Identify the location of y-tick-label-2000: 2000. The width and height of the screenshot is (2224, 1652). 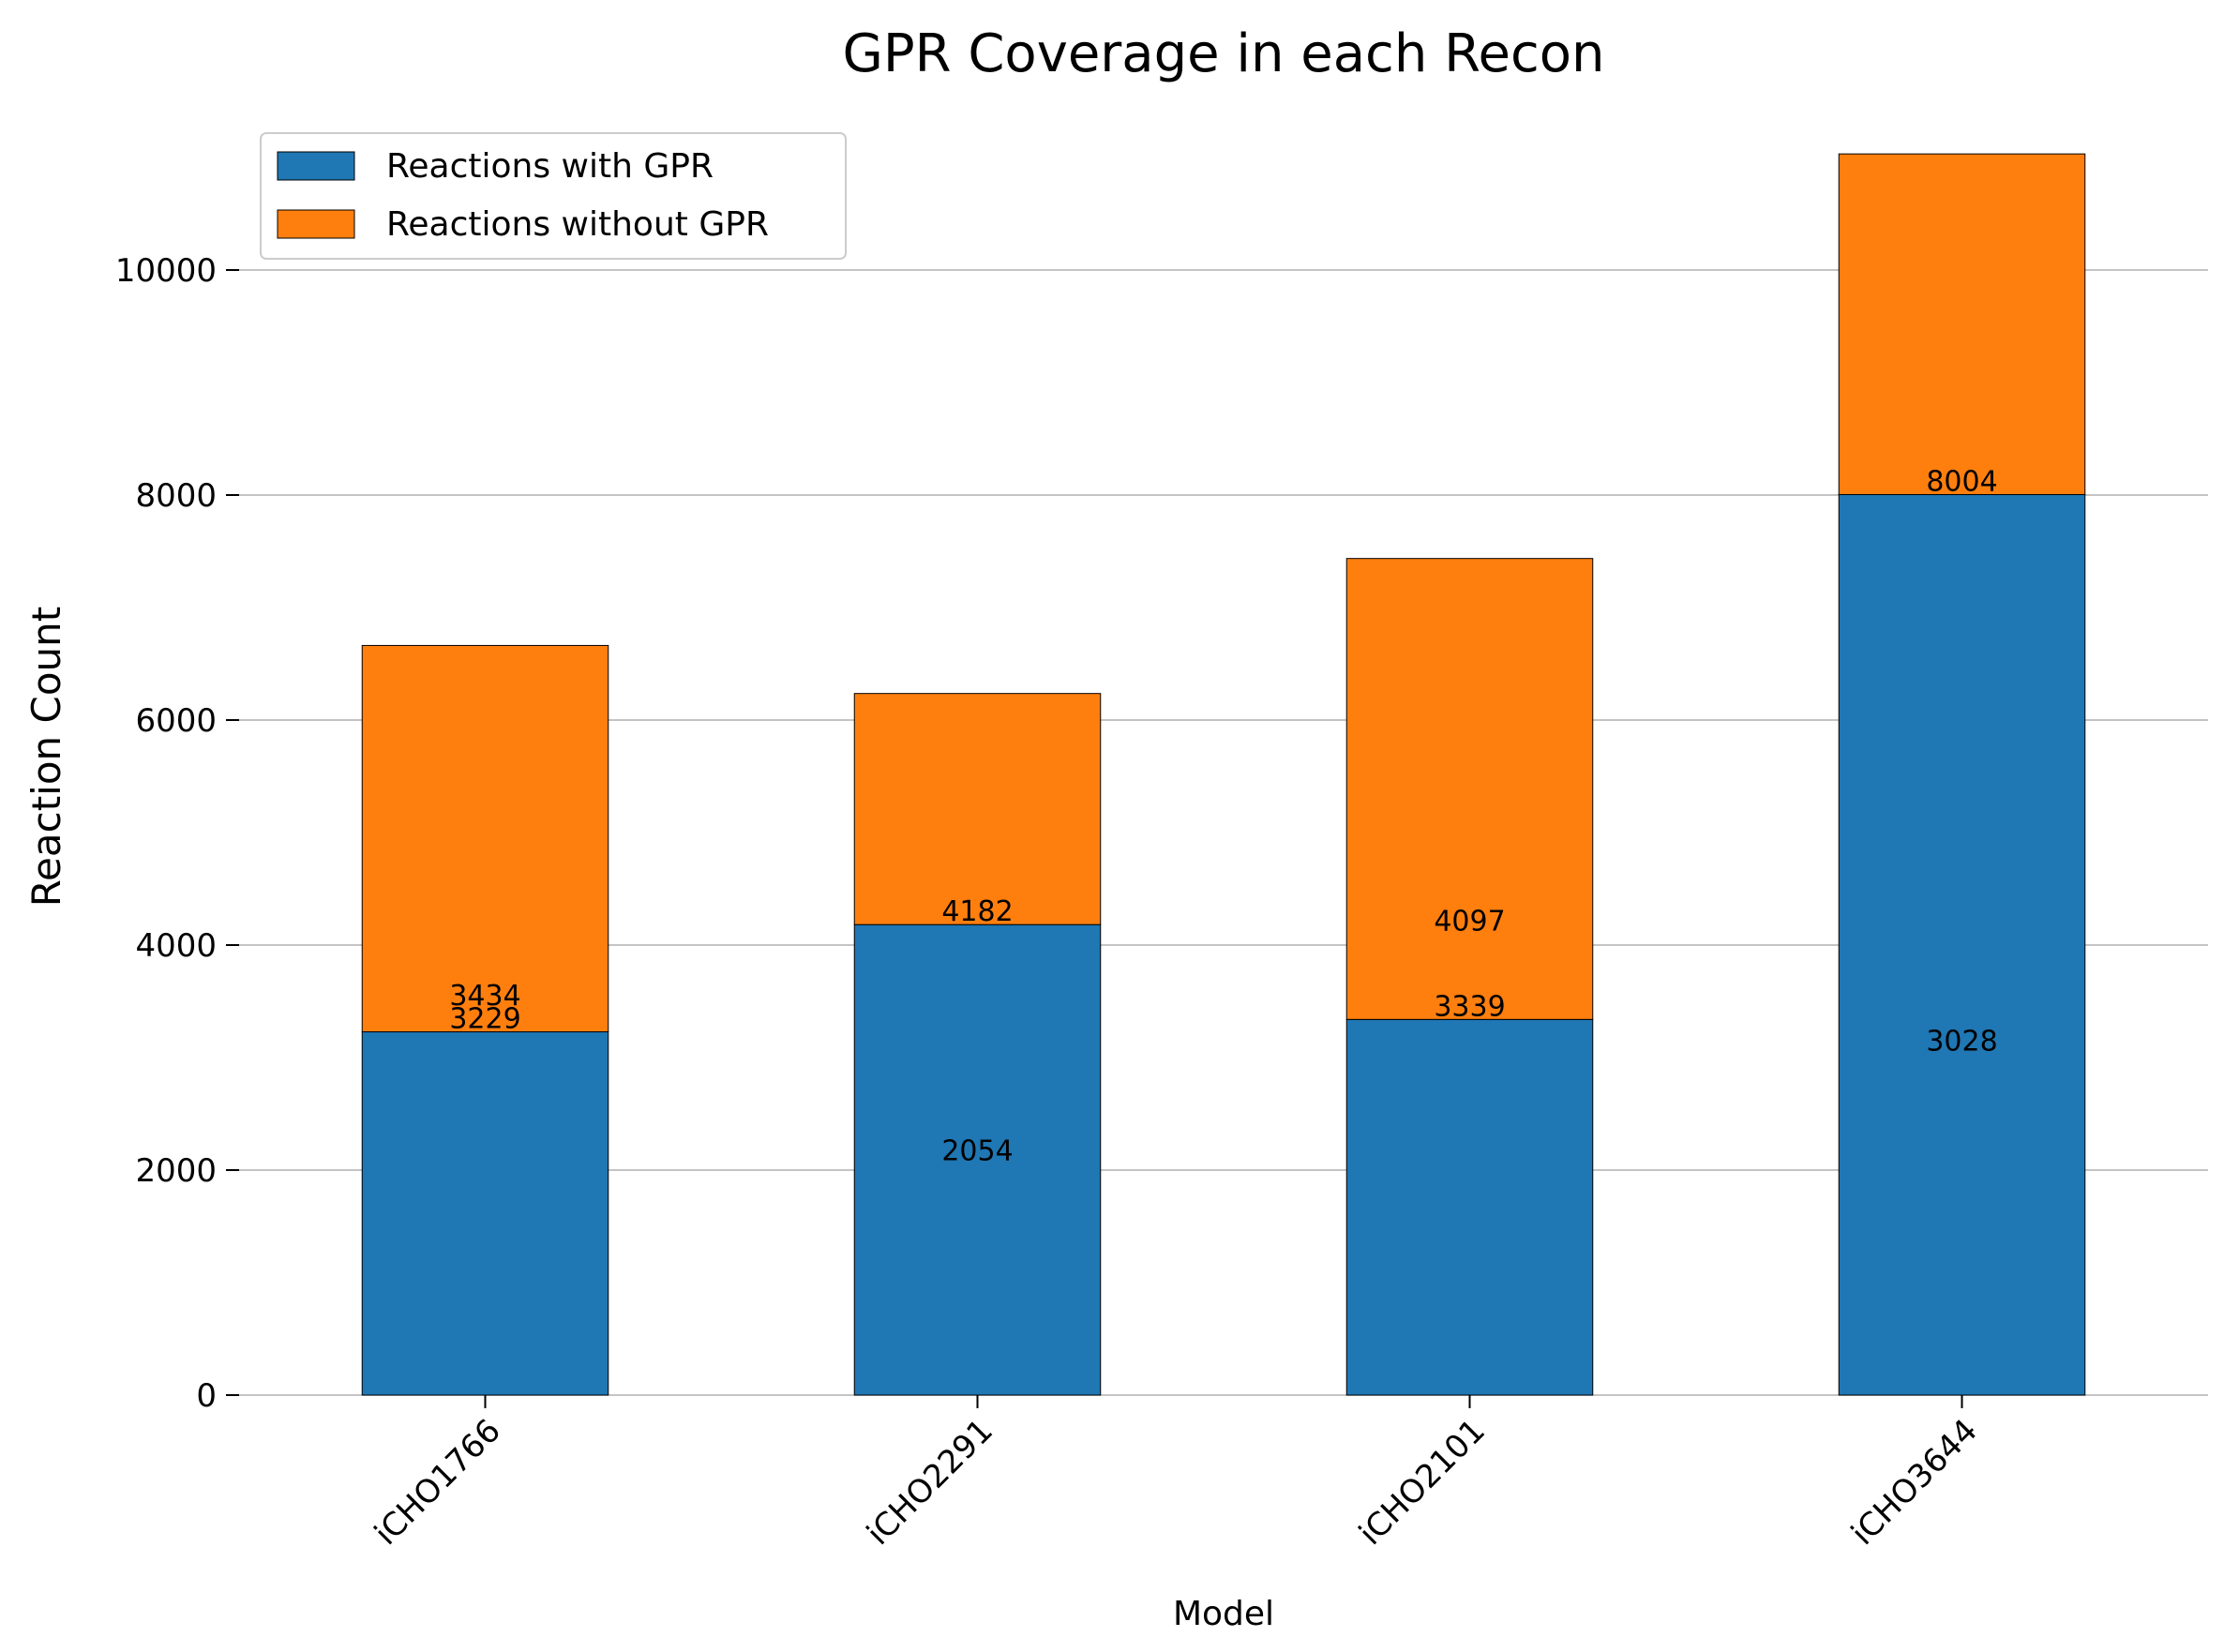
(176, 1171).